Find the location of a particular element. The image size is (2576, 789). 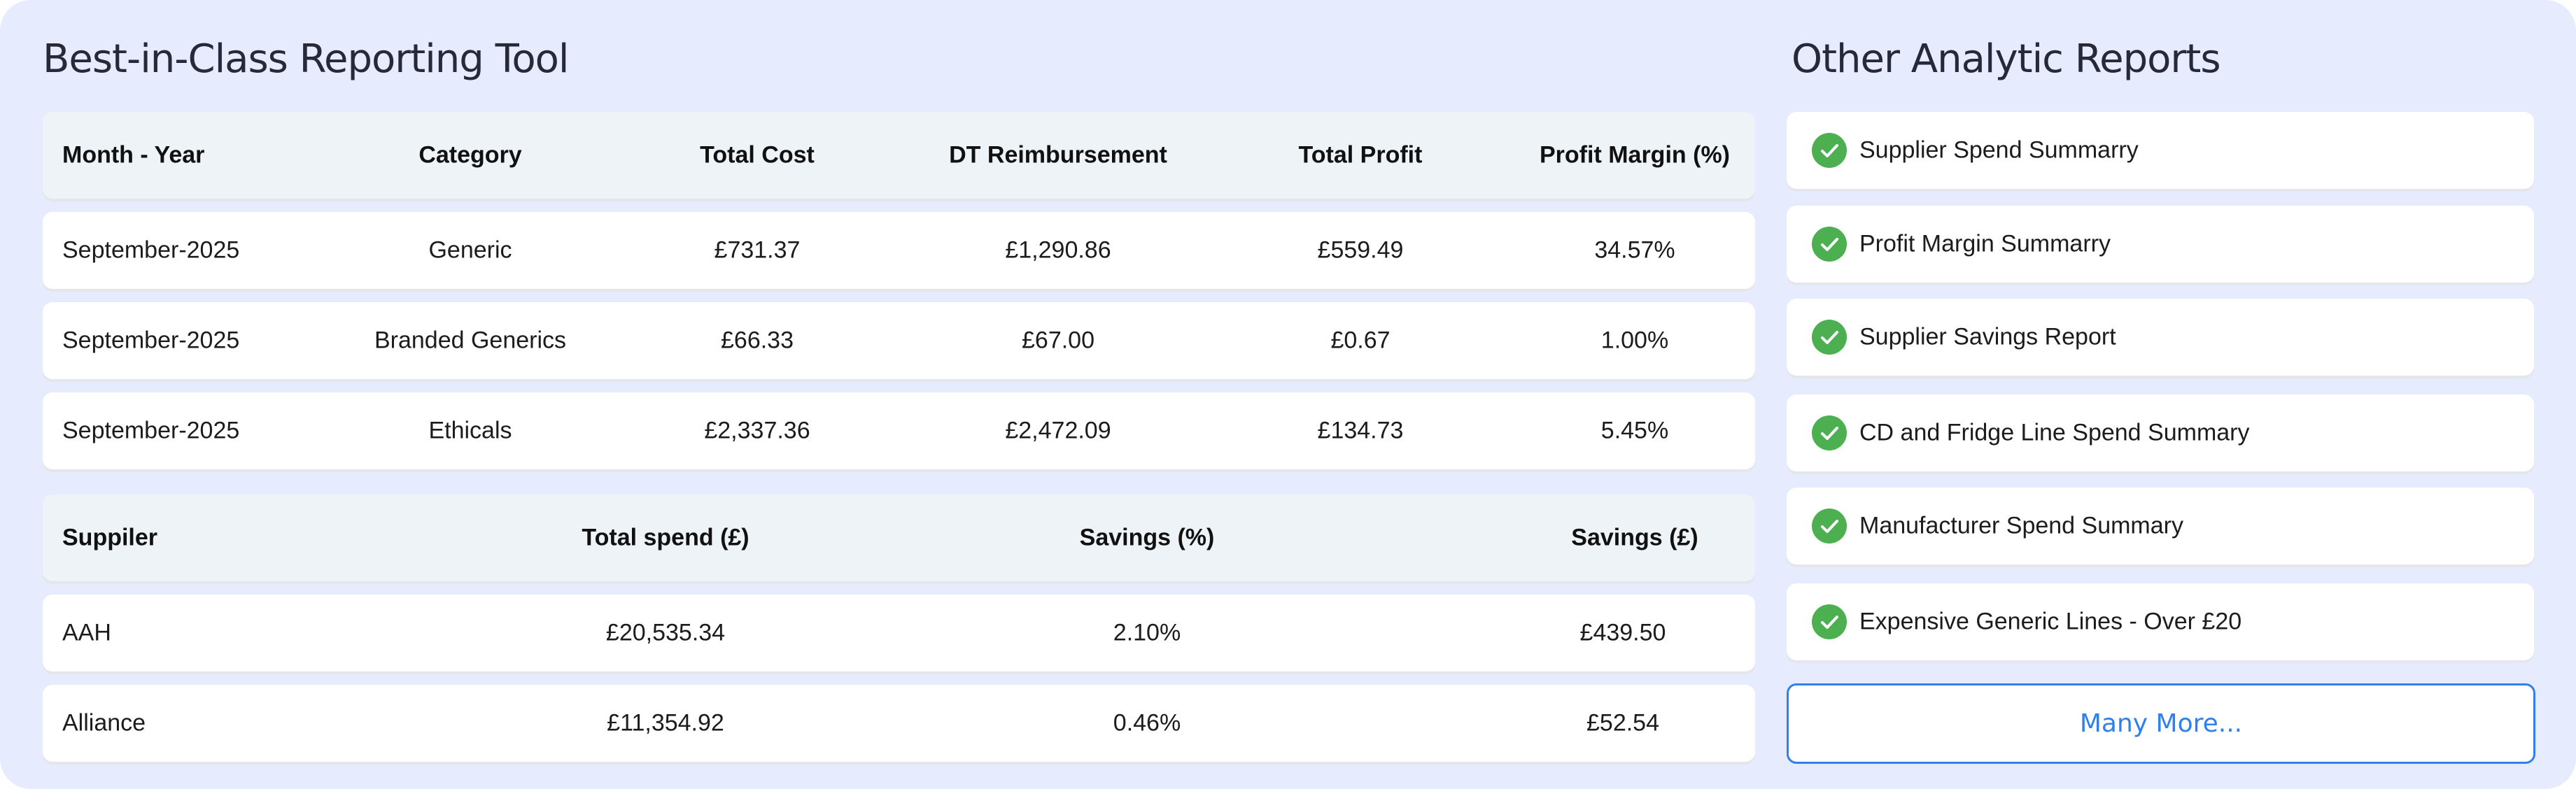

report-item-label: Expensive Generic Lines - Over £20 is located at coordinates (2050, 622).